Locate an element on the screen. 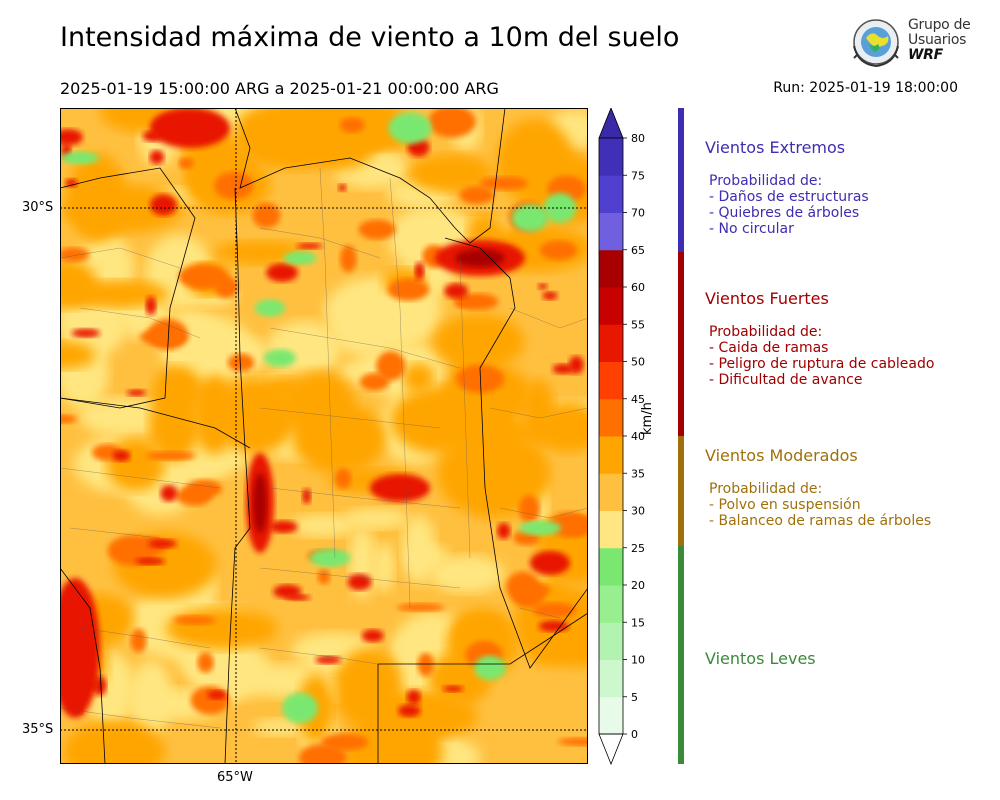  lon-label-65w: 65°W is located at coordinates (235, 777).